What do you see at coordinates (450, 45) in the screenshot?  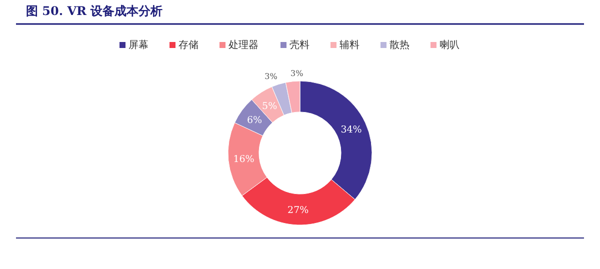 I see `legend-label: 喇叭` at bounding box center [450, 45].